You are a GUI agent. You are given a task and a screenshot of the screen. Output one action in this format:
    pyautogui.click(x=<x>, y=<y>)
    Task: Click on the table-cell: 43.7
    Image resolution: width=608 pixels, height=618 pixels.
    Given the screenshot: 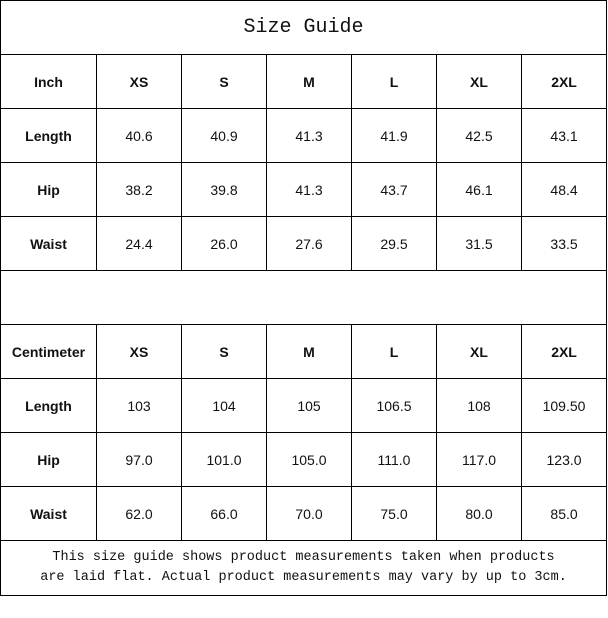 What is the action you would take?
    pyautogui.click(x=394, y=189)
    